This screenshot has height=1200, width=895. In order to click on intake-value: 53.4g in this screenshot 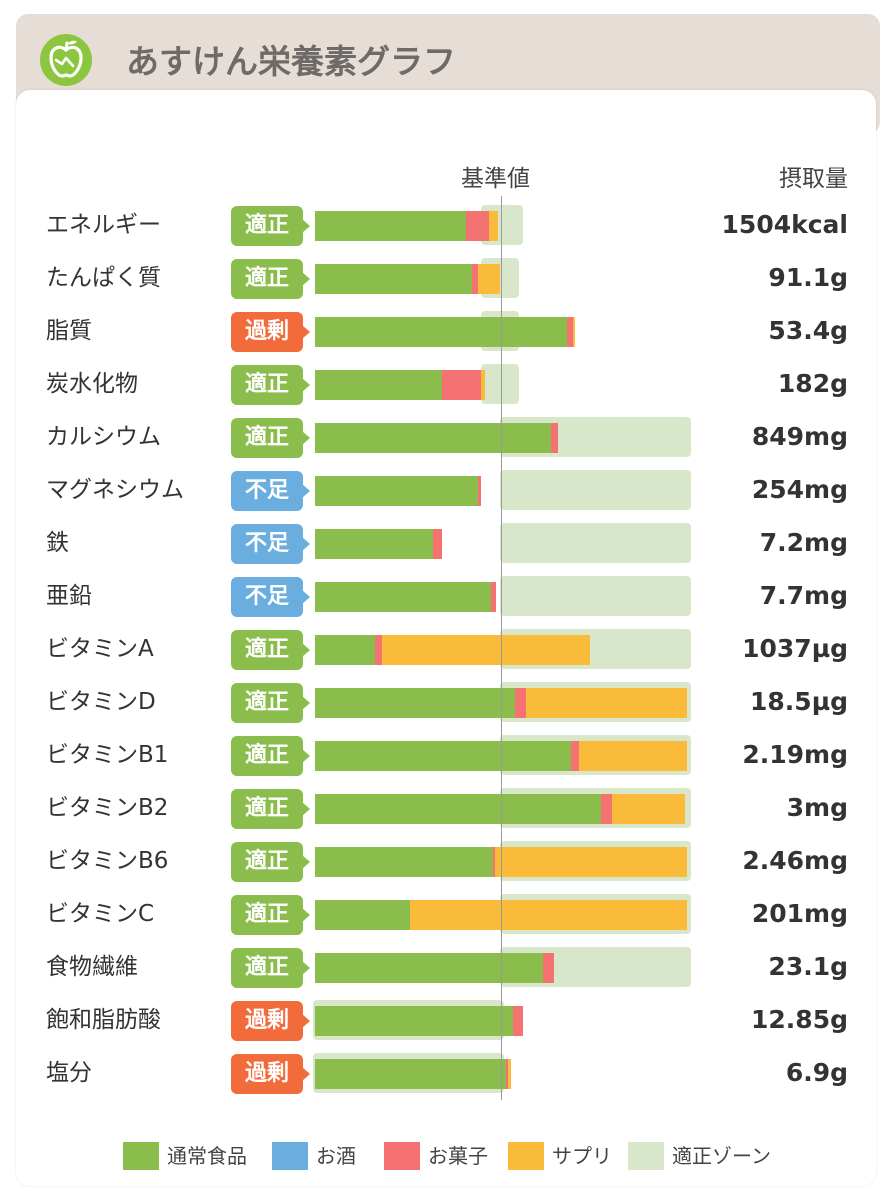, I will do `click(808, 330)`.